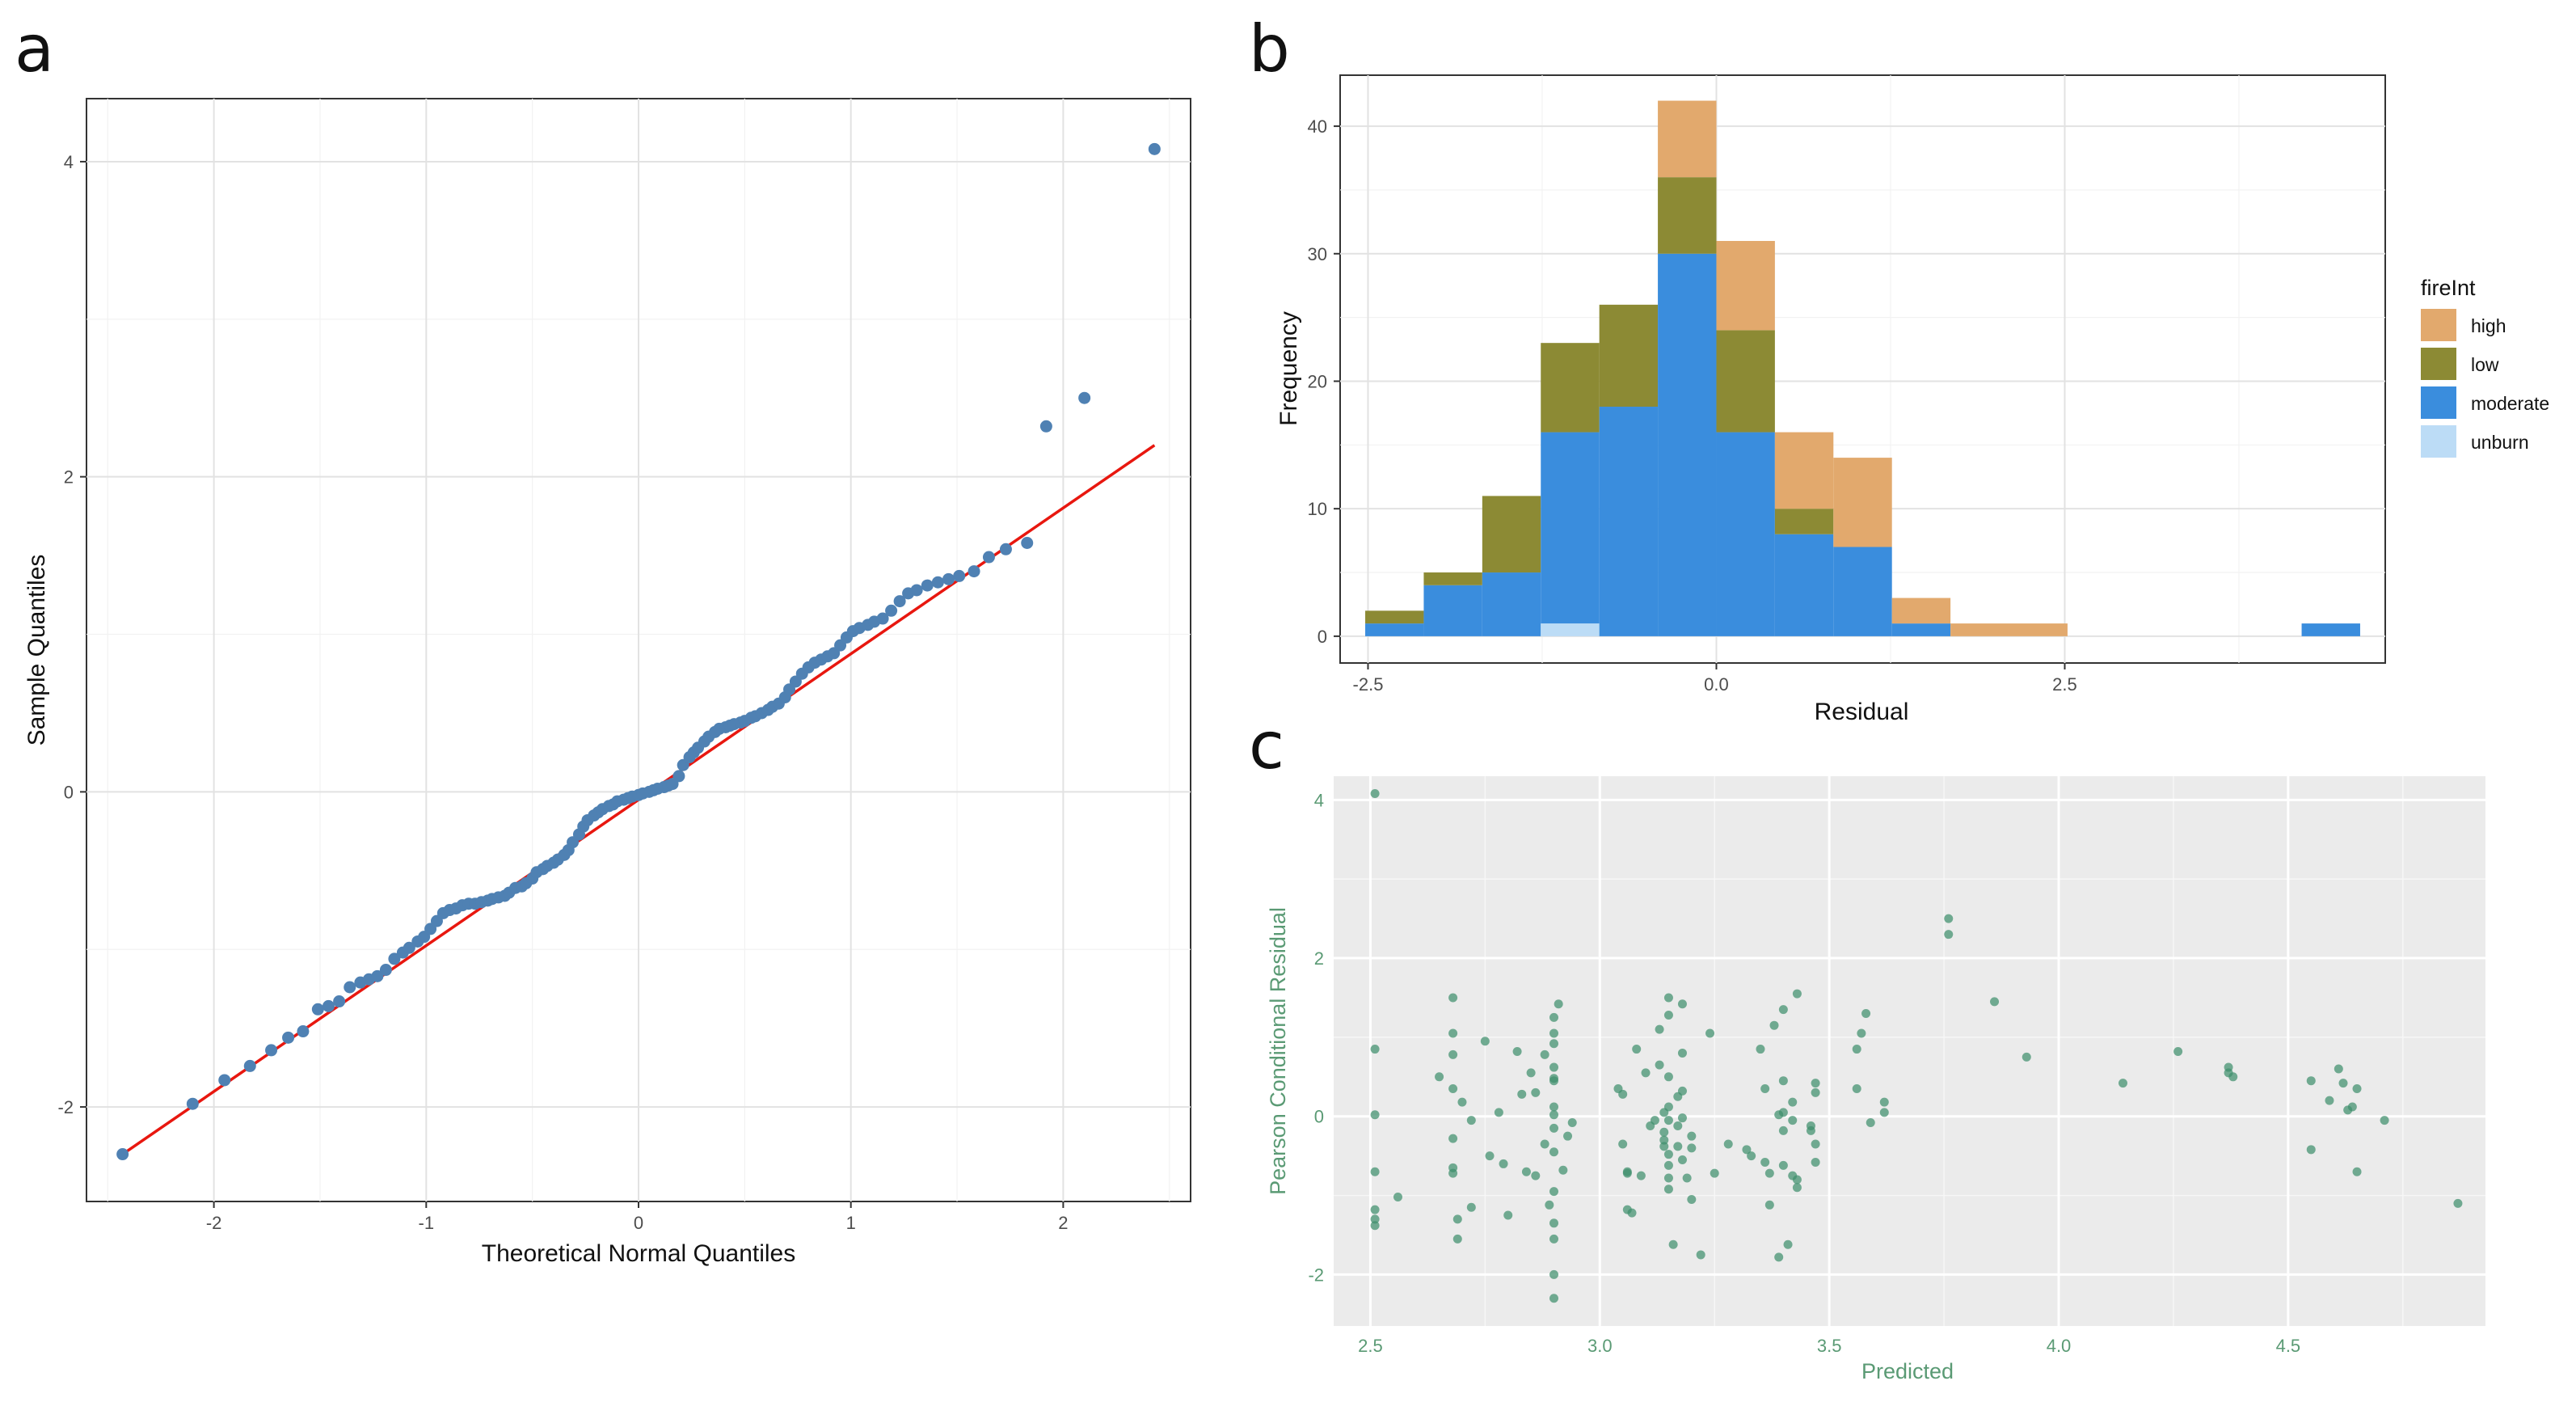 This screenshot has height=1402, width=2576. I want to click on histogram-bar-unburn, so click(1571, 630).